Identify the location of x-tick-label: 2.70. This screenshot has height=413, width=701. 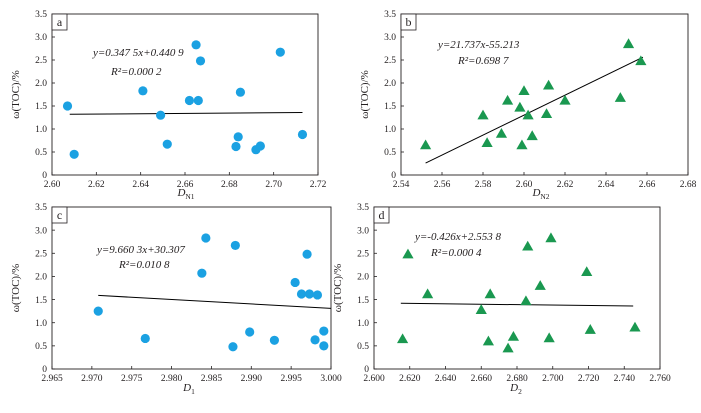
(273, 185).